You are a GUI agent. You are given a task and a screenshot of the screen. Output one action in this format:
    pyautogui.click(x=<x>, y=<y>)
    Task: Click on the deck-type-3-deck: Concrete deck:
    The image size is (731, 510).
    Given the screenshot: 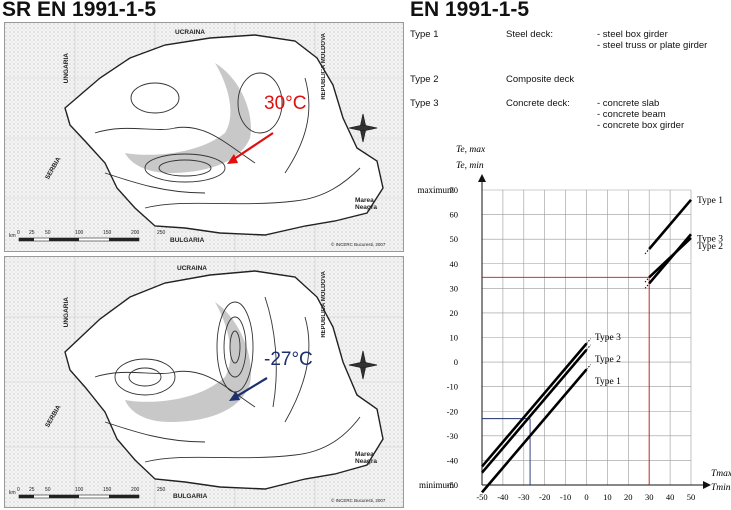 What is the action you would take?
    pyautogui.click(x=538, y=103)
    